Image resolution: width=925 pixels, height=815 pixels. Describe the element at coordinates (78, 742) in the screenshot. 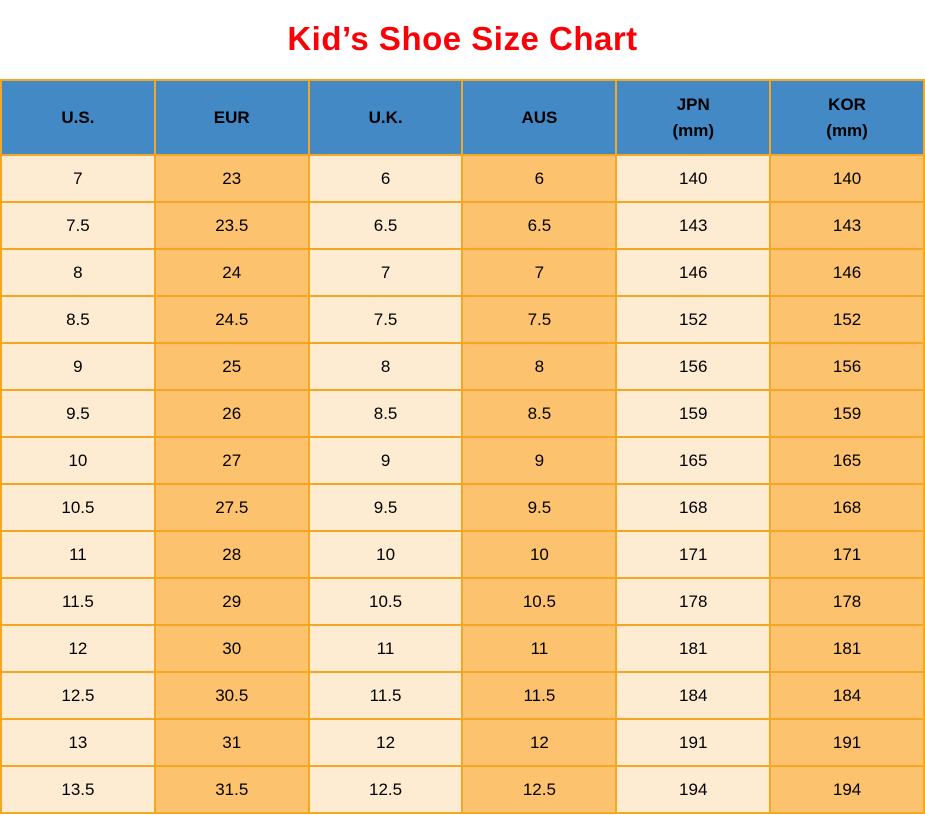

I see `table-cell: 13` at that location.